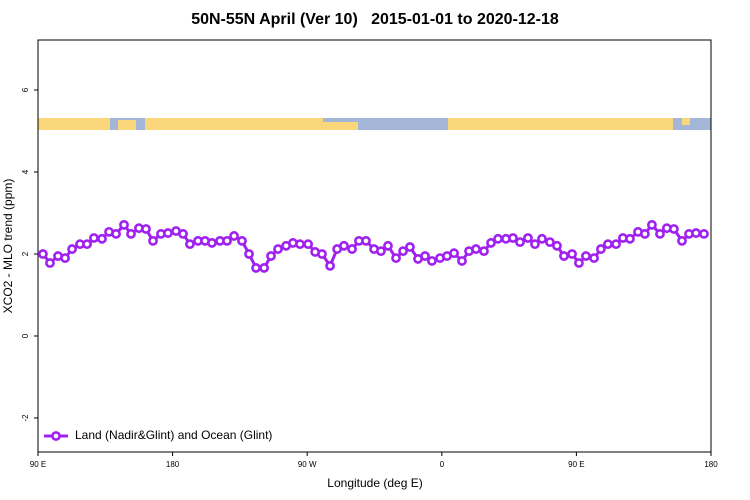 The width and height of the screenshot is (750, 500). I want to click on y-tick-label: 2, so click(25, 253).